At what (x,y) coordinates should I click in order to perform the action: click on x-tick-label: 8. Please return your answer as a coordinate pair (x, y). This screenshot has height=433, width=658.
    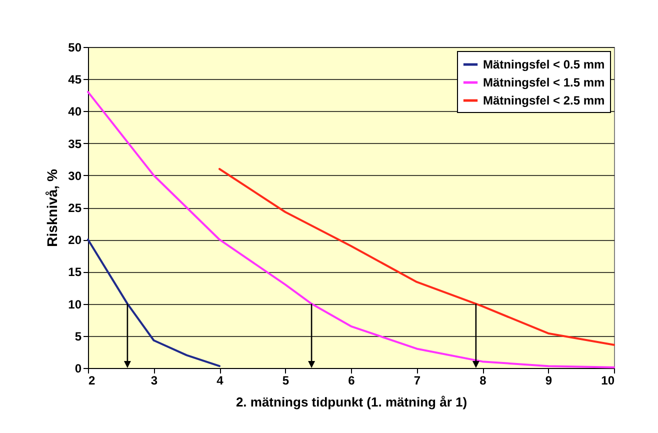
    Looking at the image, I should click on (483, 381).